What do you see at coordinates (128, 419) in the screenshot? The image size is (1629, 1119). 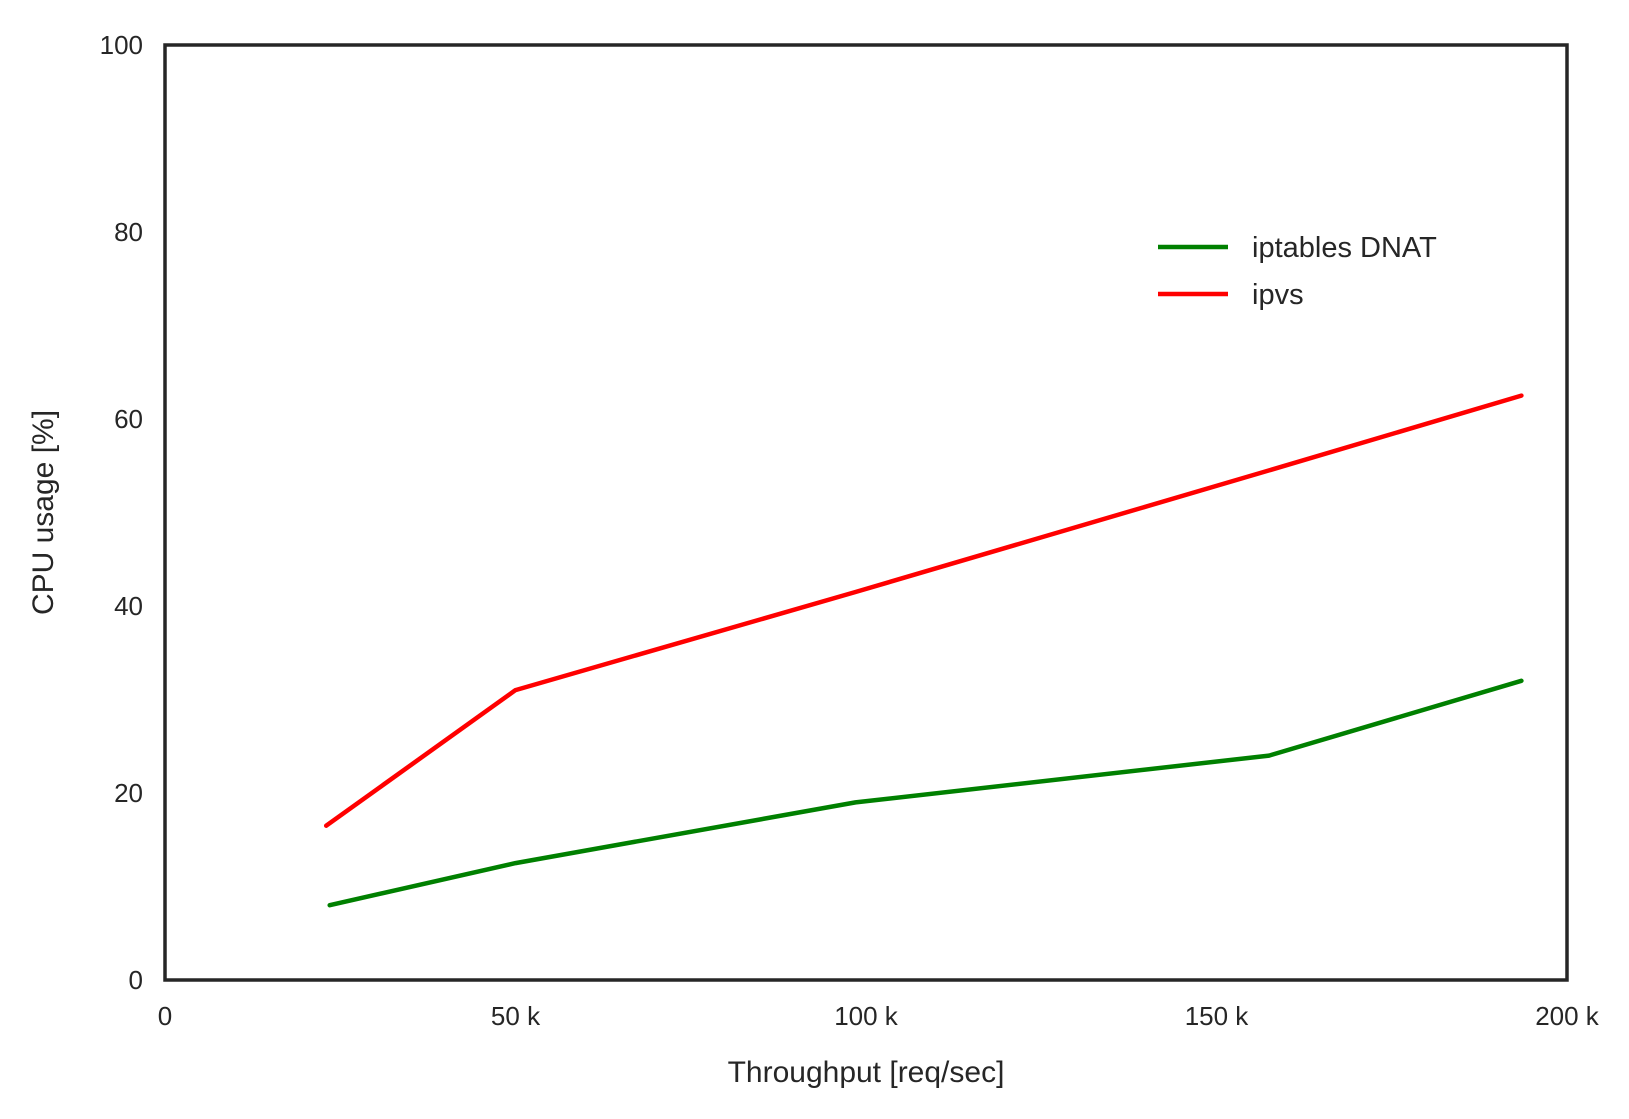 I see `y-tick-label: 60` at bounding box center [128, 419].